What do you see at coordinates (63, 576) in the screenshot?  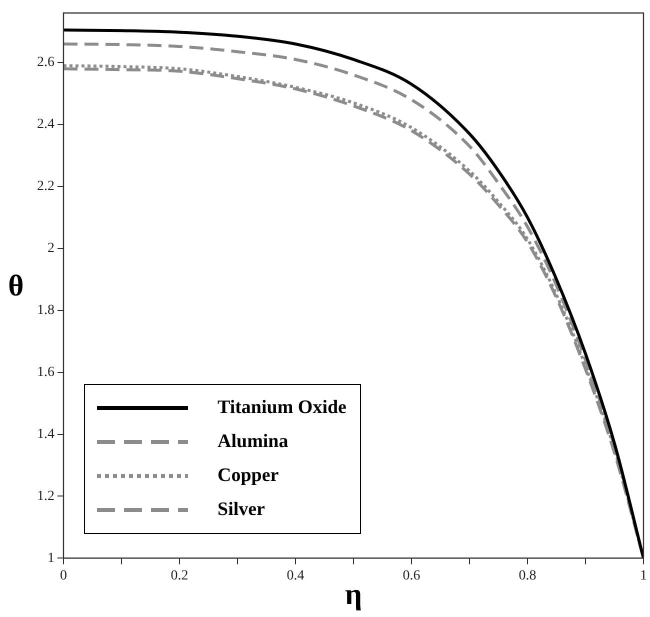 I see `x-tick-label: 0` at bounding box center [63, 576].